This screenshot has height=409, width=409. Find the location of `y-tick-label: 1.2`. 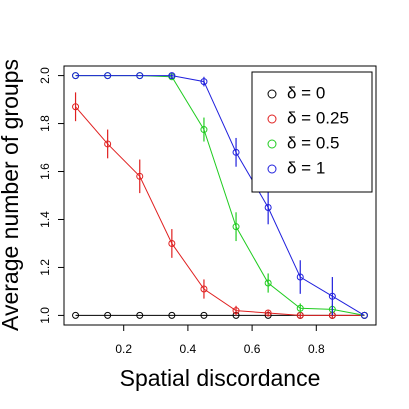

y-tick-label: 1.2 is located at coordinates (45, 267).